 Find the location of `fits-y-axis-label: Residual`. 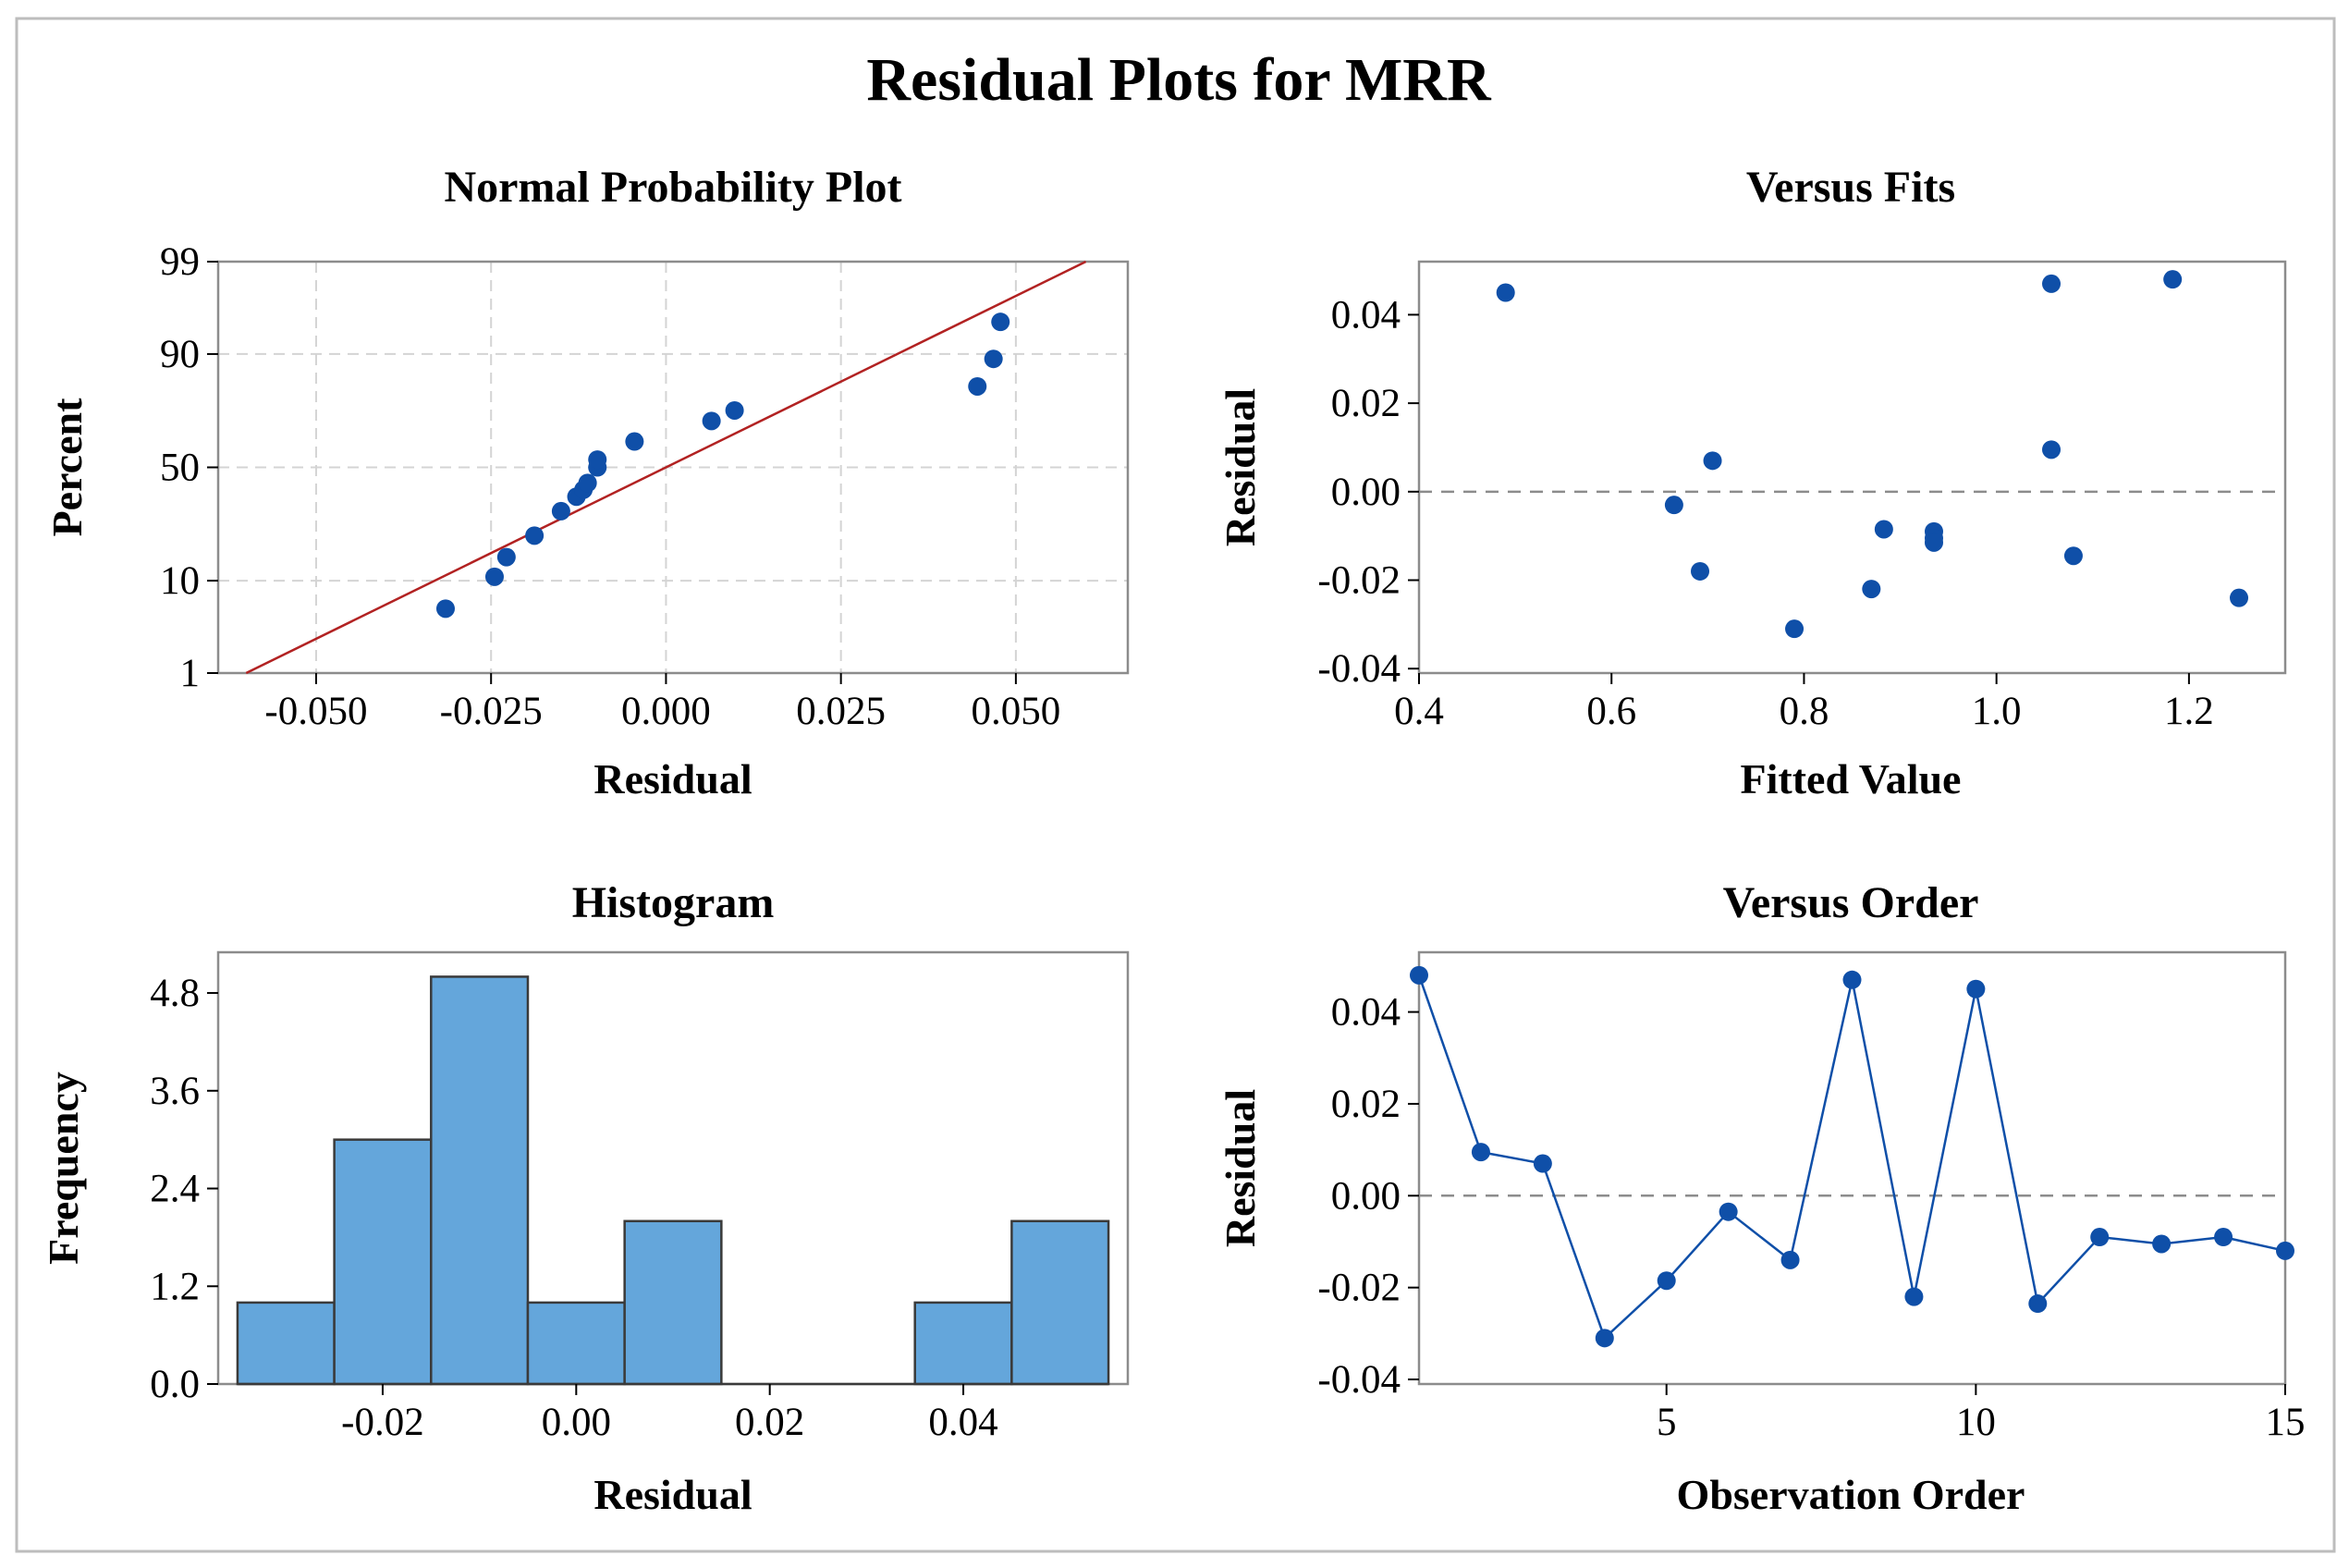

fits-y-axis-label: Residual is located at coordinates (1240, 467).